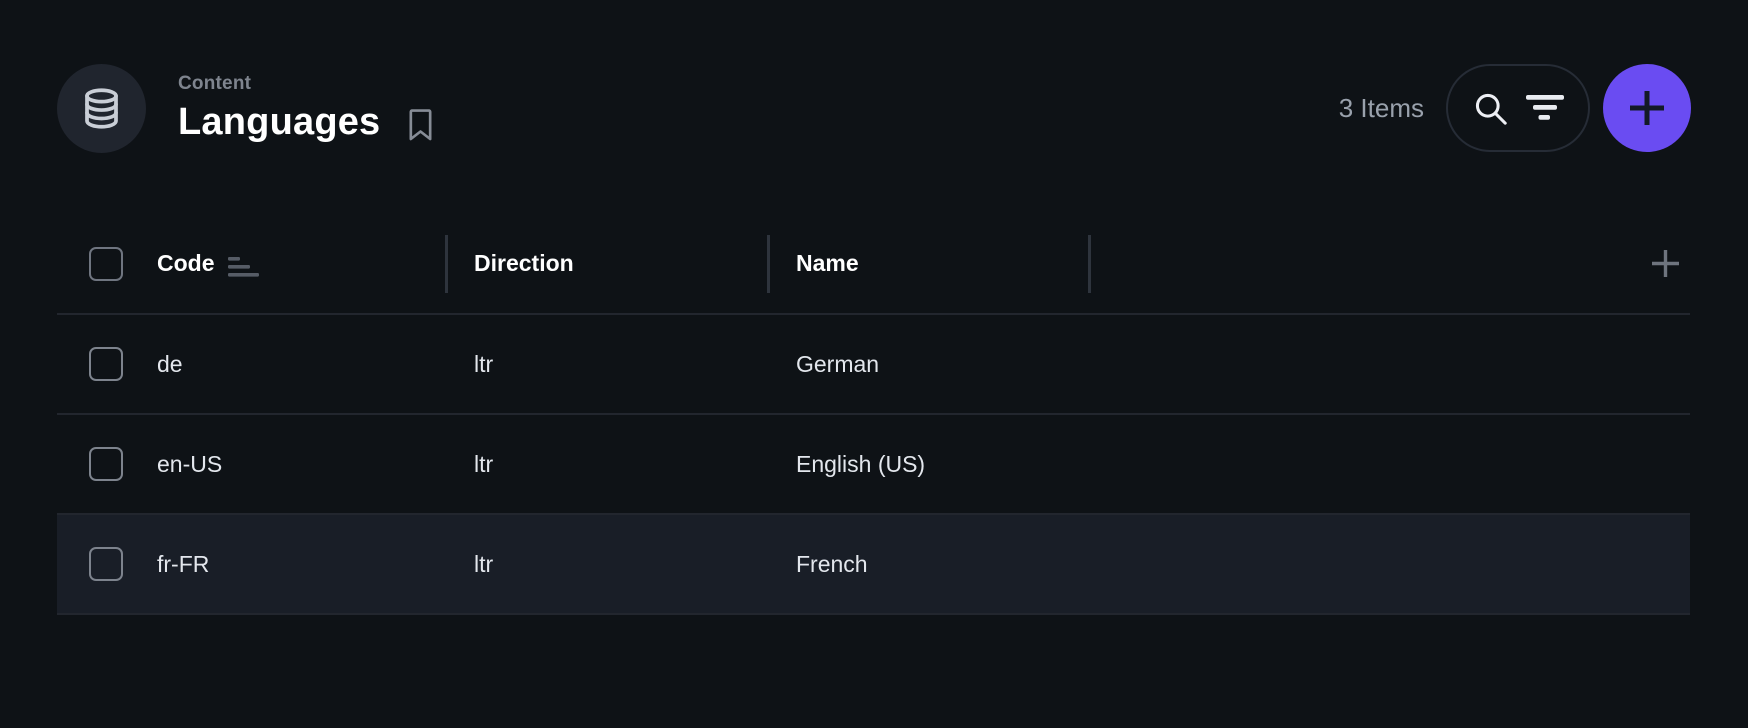 The height and width of the screenshot is (728, 1748). I want to click on column-header-code: Code, so click(301, 263).